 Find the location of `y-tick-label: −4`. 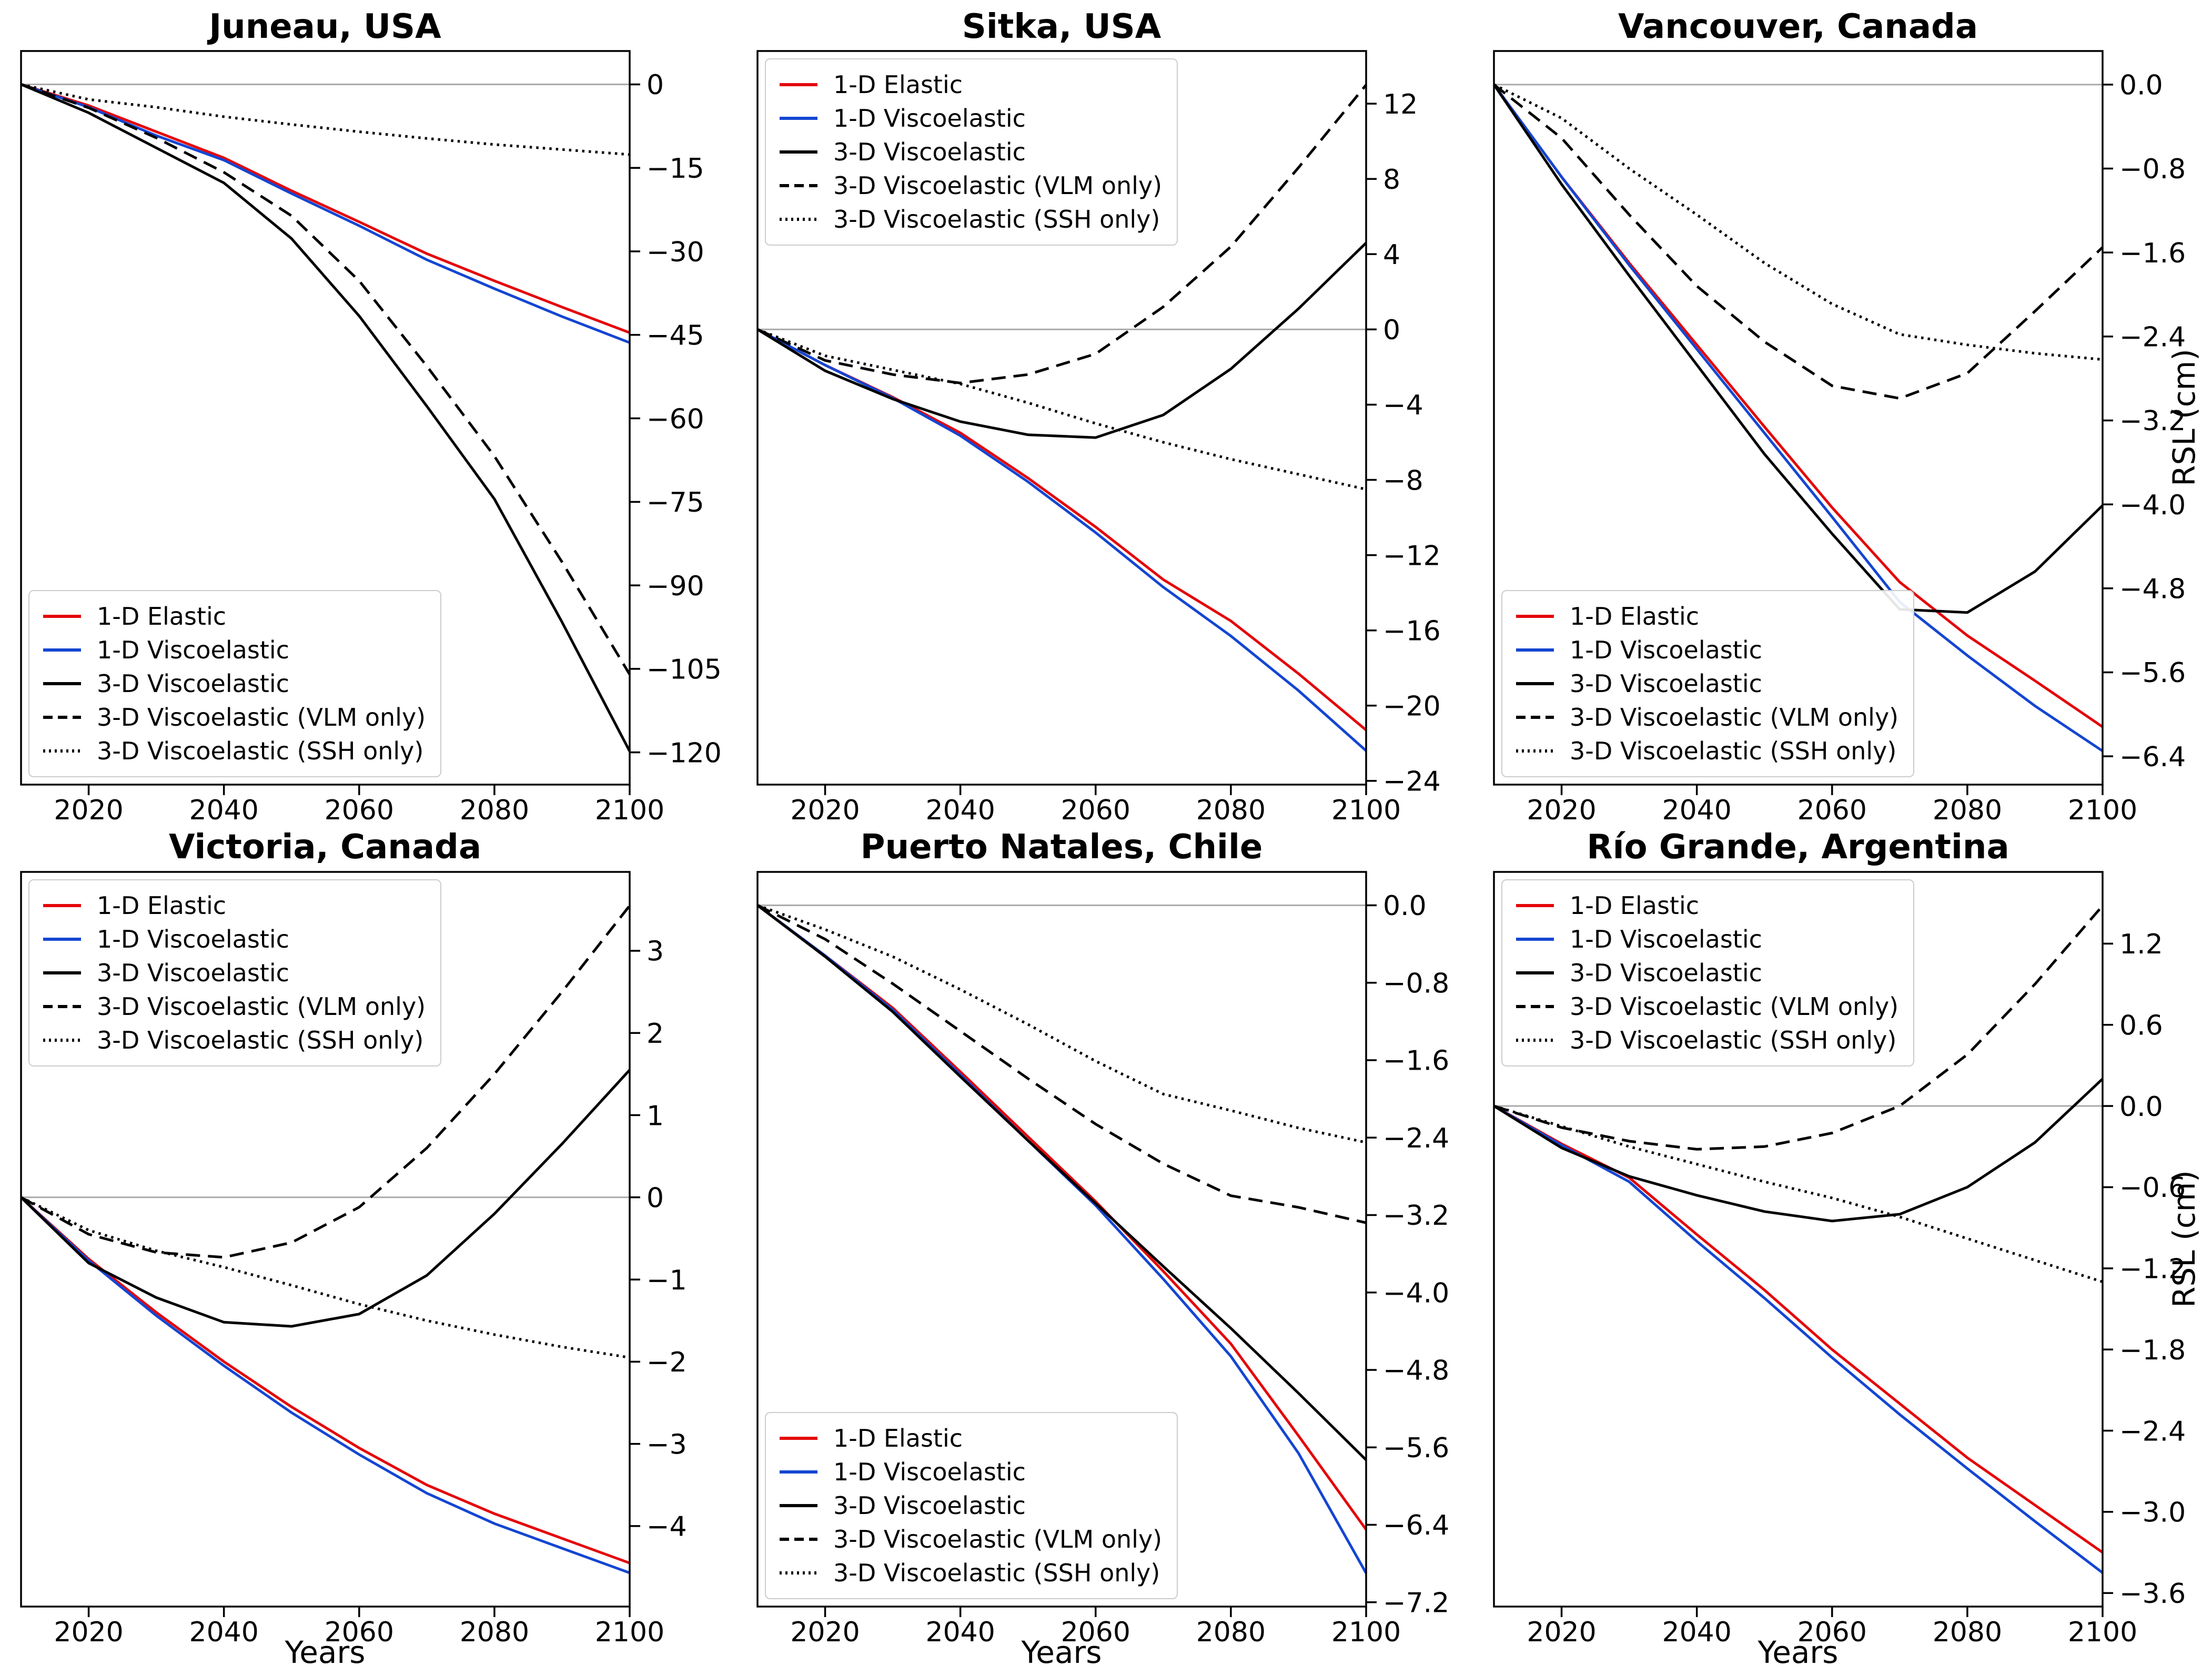

y-tick-label: −4 is located at coordinates (1403, 405).